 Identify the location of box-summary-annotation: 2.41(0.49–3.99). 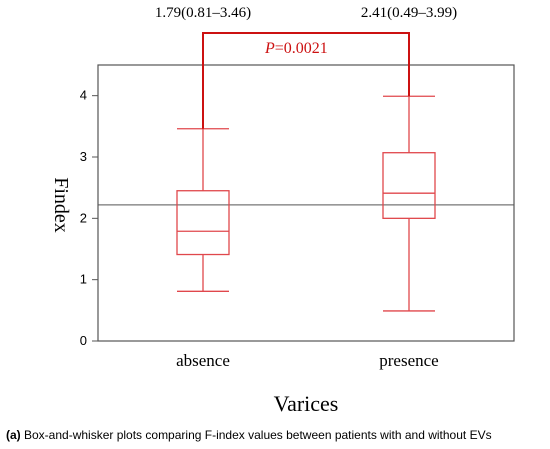
(409, 13).